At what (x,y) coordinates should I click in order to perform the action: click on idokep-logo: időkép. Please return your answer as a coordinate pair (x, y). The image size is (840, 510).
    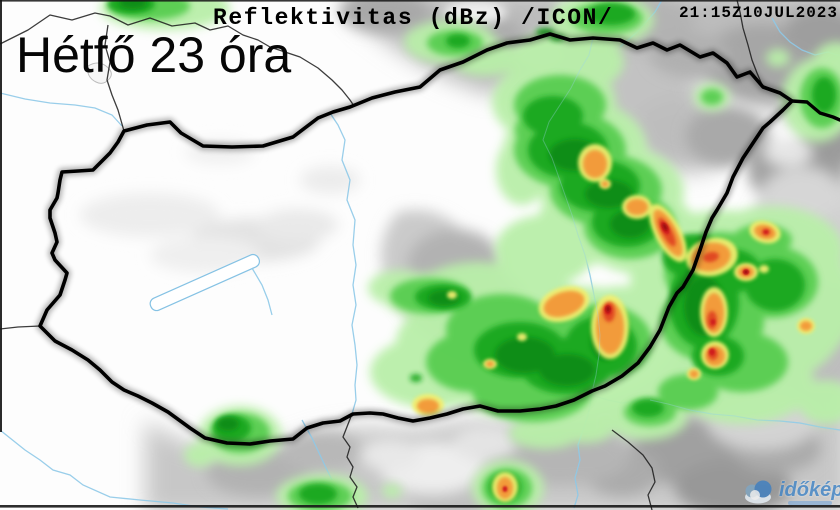
    Looking at the image, I should click on (790, 490).